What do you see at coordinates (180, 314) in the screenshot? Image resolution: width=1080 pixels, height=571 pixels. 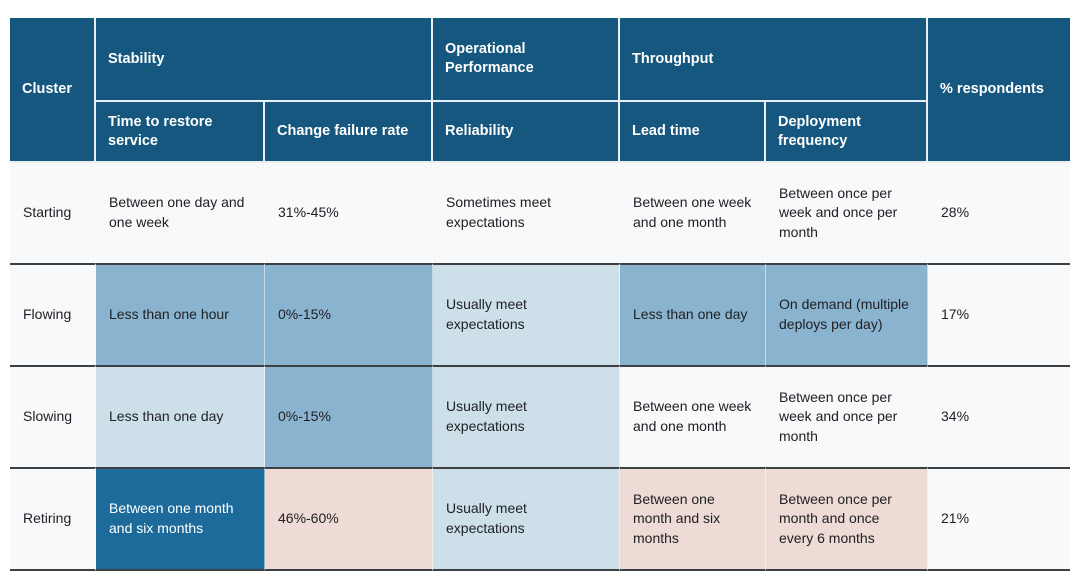 I see `metric-cell: Less than one hour` at bounding box center [180, 314].